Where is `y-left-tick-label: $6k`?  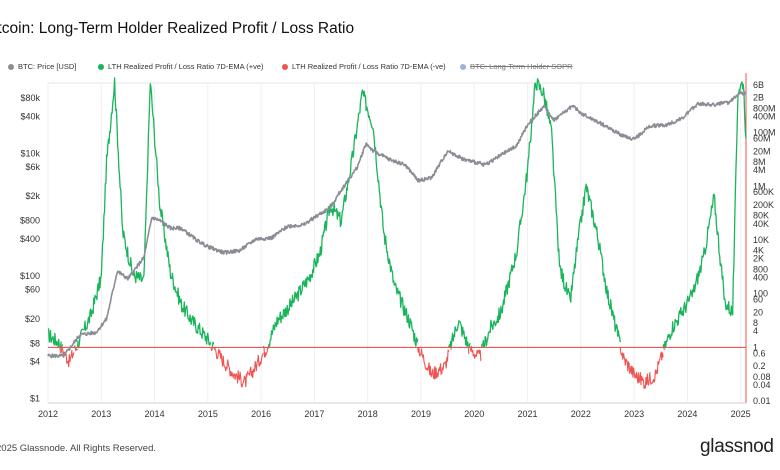
y-left-tick-label: $6k is located at coordinates (32, 167).